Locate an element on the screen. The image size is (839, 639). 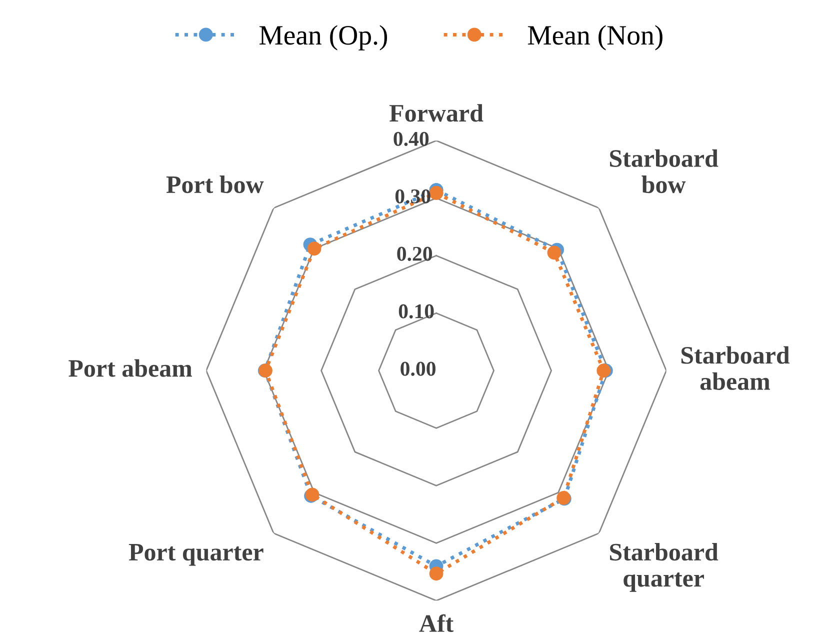
y-tick-label: 0.40 is located at coordinates (411, 139).